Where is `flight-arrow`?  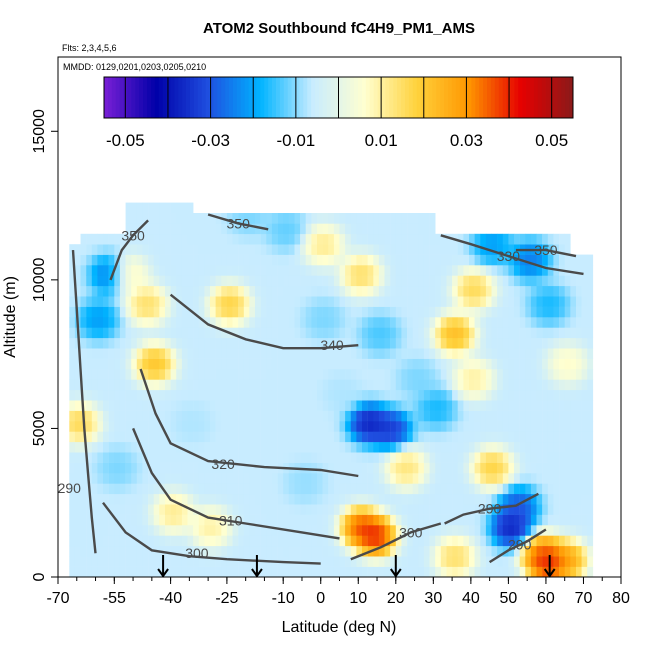
flight-arrow is located at coordinates (395, 566).